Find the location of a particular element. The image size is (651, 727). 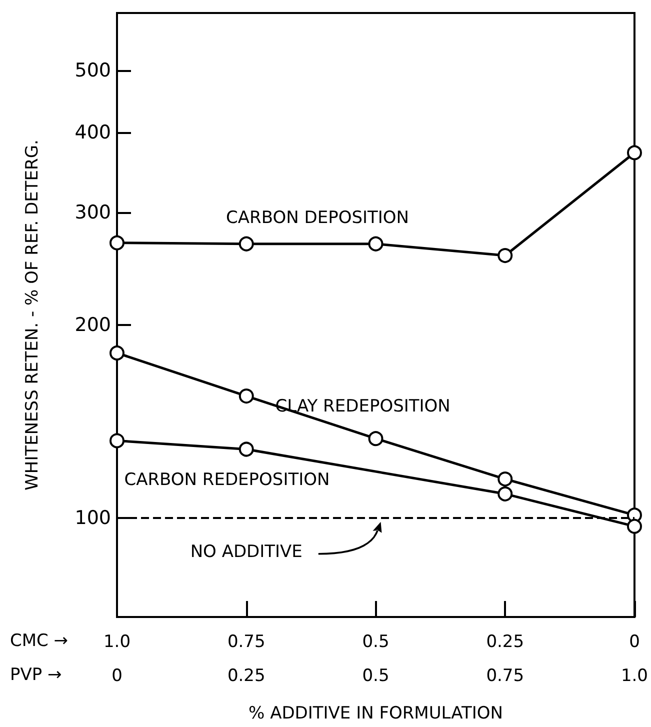

y-tick-label: 400 is located at coordinates (92, 133).